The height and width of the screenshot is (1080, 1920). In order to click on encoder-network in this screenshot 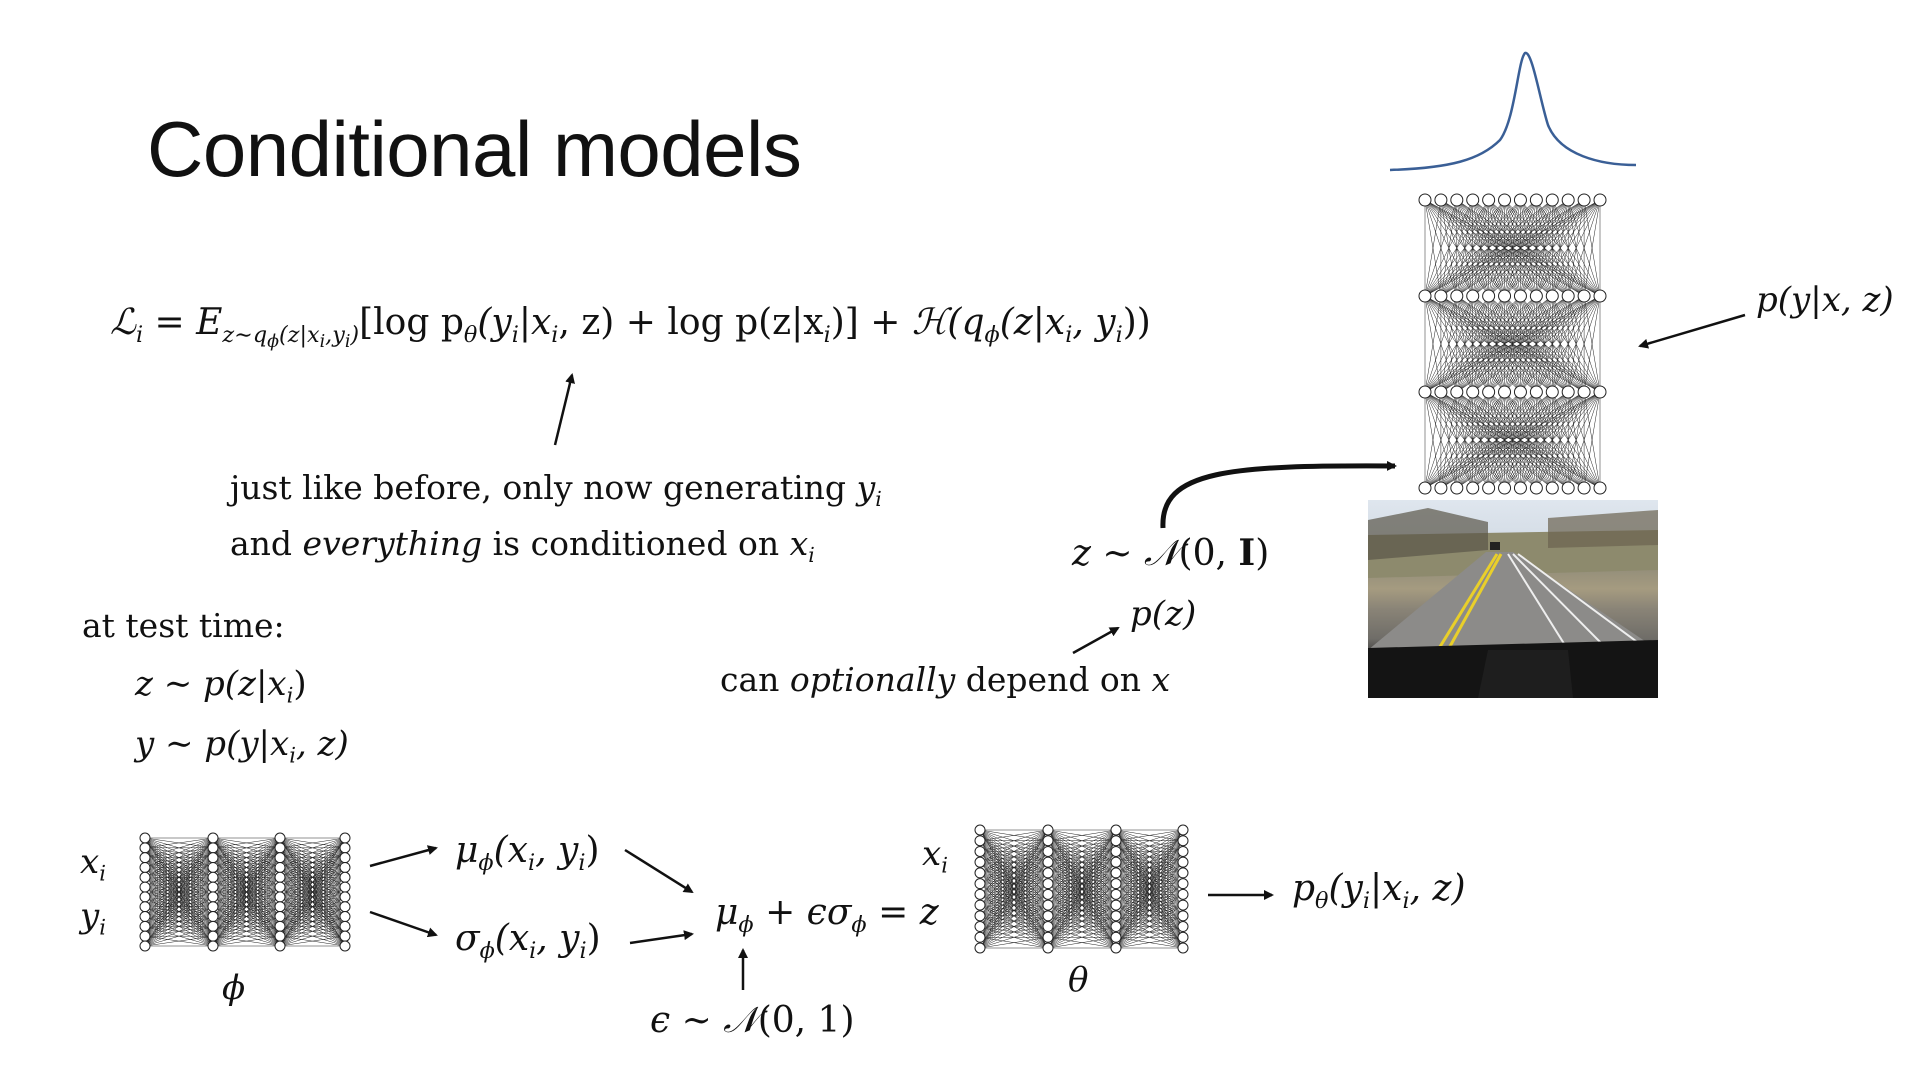, I will do `click(245, 892)`.